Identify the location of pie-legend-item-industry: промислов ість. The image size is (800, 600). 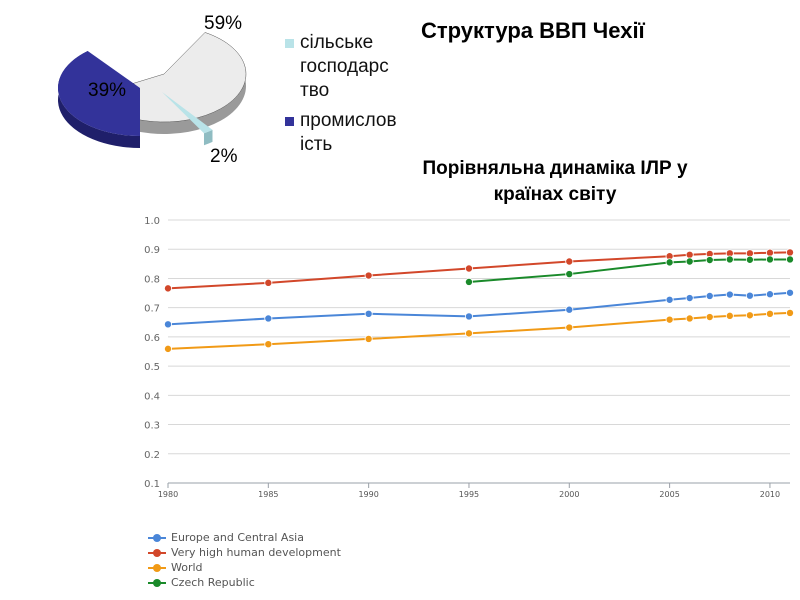
(349, 133).